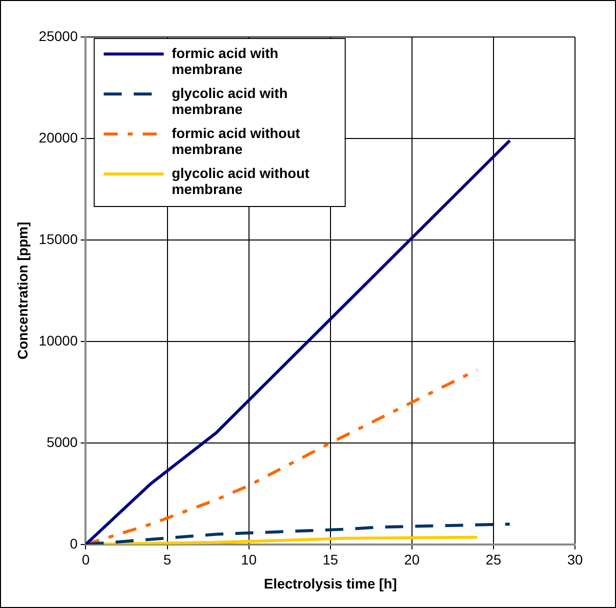 The width and height of the screenshot is (616, 608). Describe the element at coordinates (58, 238) in the screenshot. I see `y-tick-label: 15000` at that location.